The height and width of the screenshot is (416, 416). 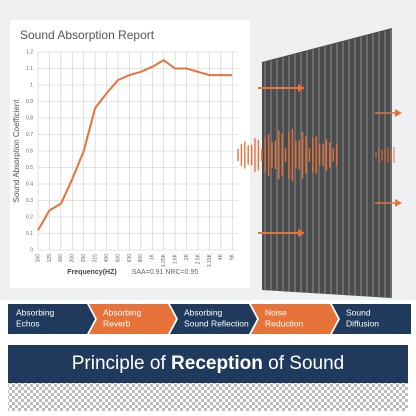 I want to click on x-tick-label: 500, so click(x=118, y=258).